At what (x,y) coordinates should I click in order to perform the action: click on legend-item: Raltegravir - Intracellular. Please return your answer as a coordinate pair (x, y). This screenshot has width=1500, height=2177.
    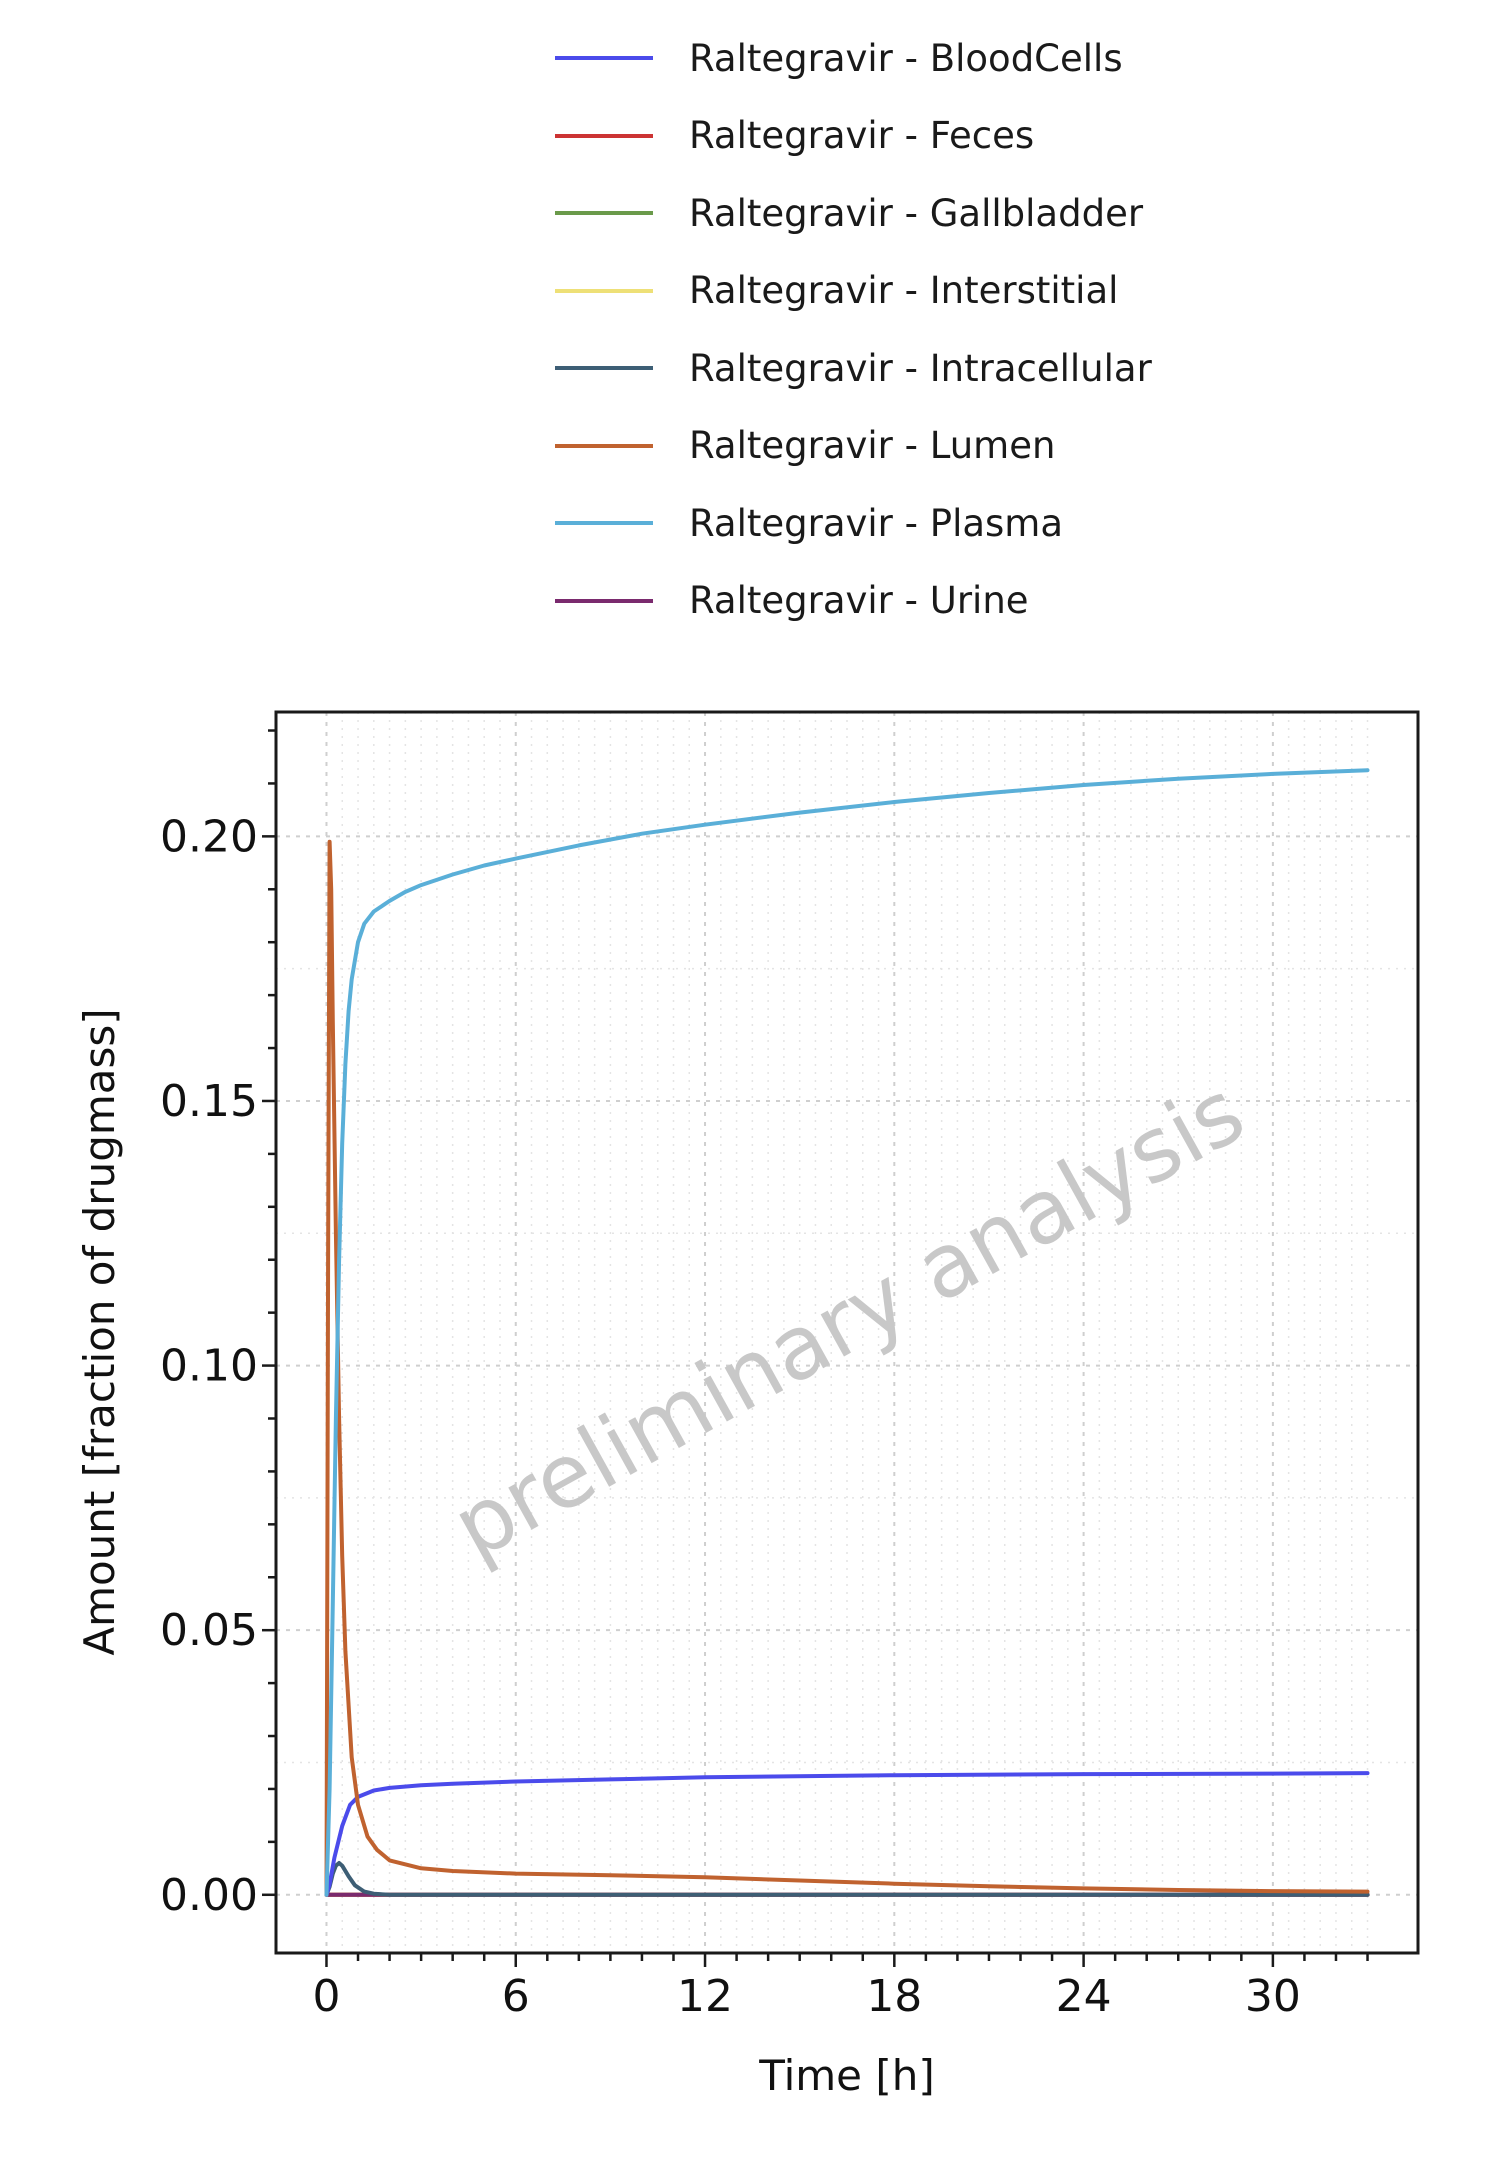
    Looking at the image, I should click on (853, 368).